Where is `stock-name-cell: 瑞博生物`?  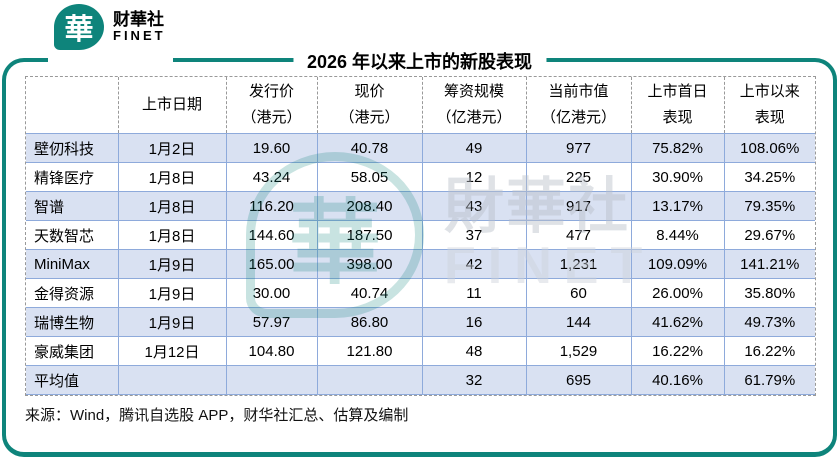 stock-name-cell: 瑞博生物 is located at coordinates (72, 322).